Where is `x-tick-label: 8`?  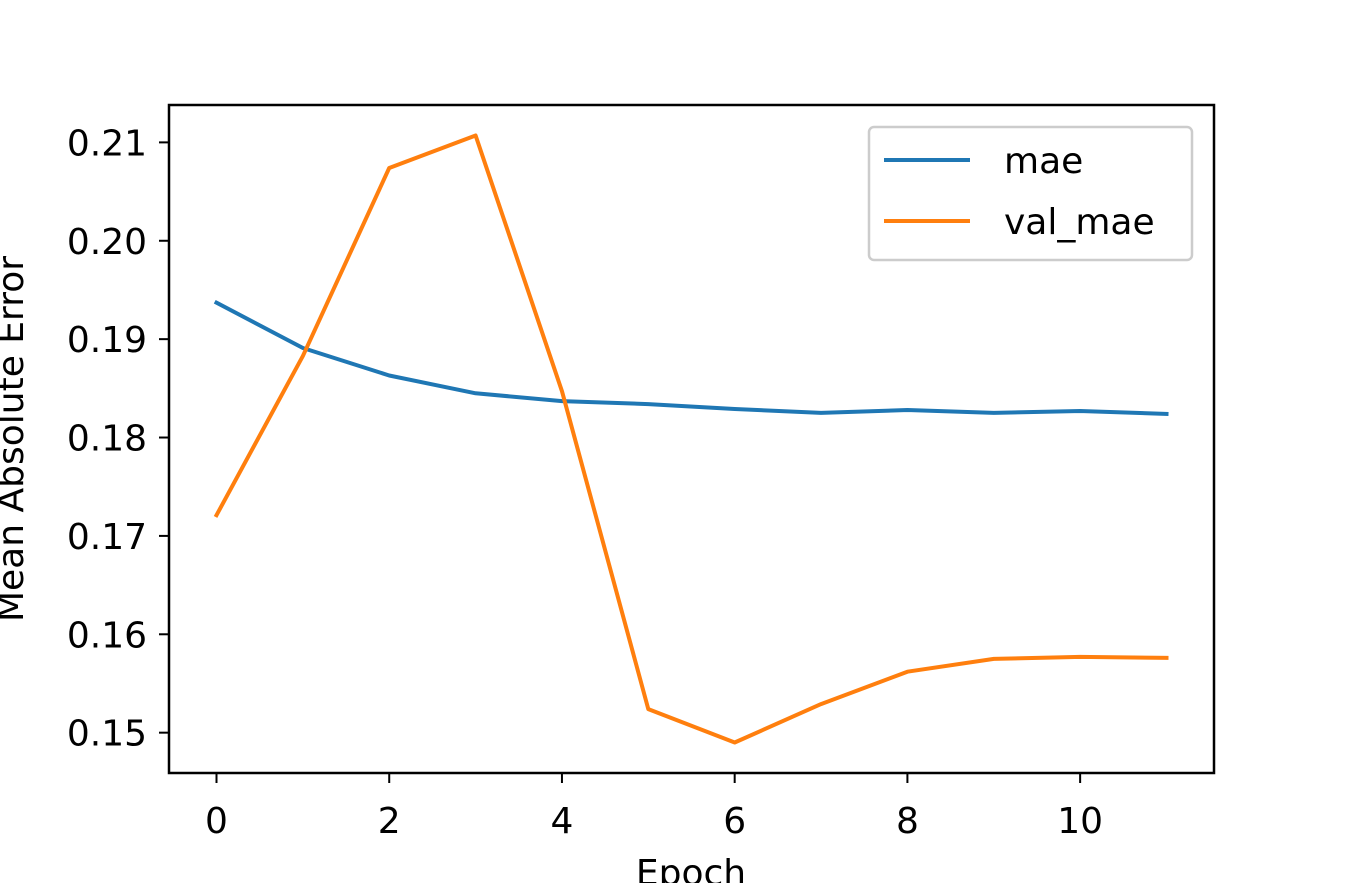
x-tick-label: 8 is located at coordinates (907, 821).